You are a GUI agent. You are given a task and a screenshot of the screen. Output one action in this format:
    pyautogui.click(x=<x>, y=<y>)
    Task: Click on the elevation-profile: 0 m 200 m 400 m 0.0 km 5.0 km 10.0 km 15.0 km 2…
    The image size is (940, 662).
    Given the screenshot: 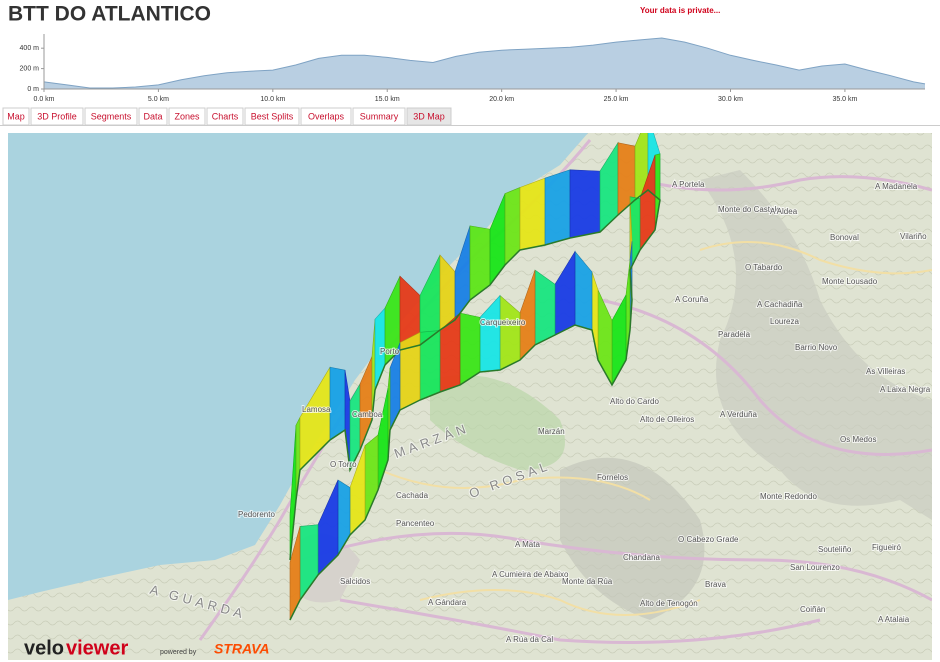 What is the action you would take?
    pyautogui.click(x=473, y=68)
    